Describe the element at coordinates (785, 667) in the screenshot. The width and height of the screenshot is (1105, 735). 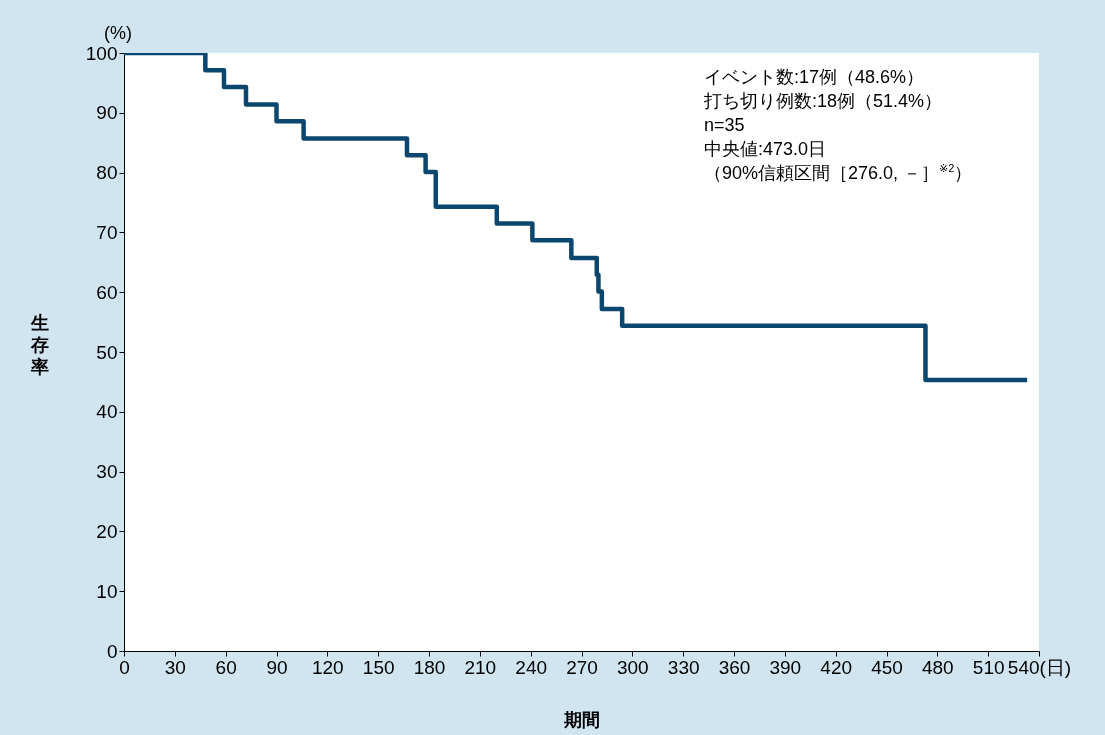
I see `x-tick-label: 390` at that location.